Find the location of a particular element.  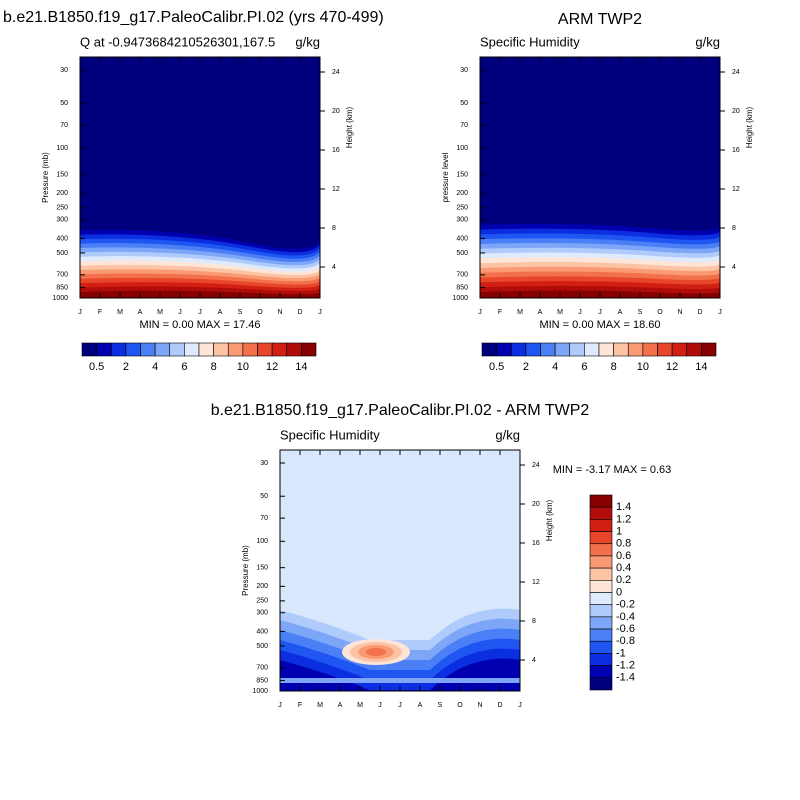

x-tick-label: O is located at coordinates (660, 312).